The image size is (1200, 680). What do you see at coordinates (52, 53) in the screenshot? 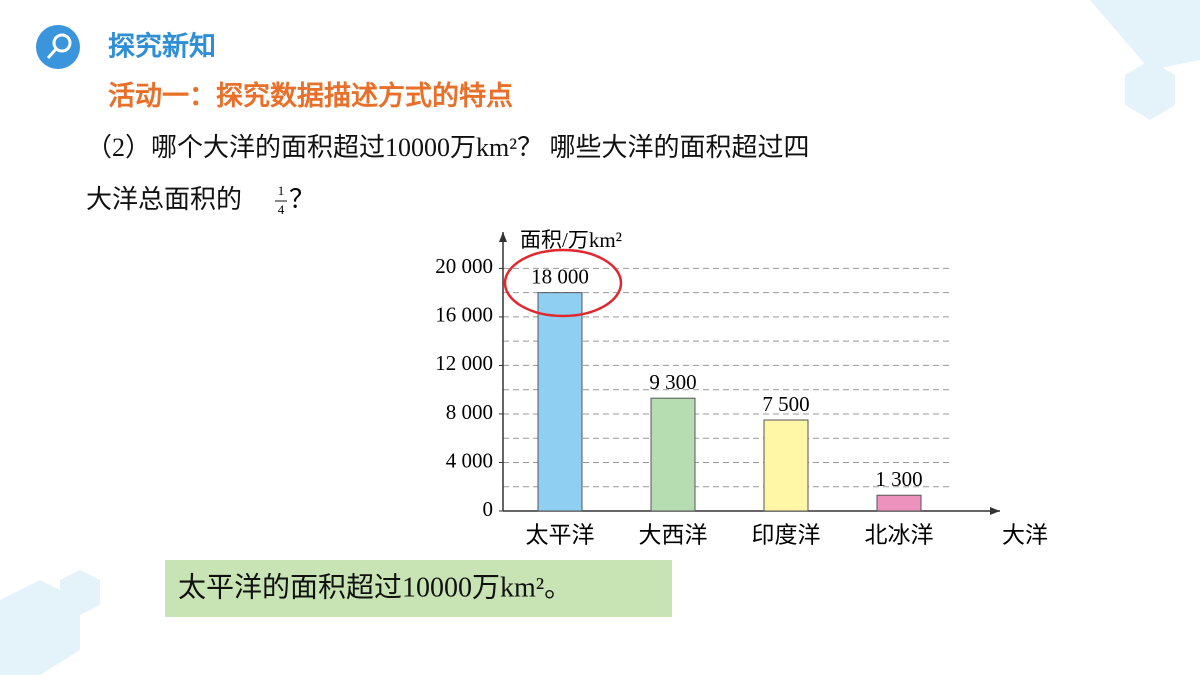
I see `icon-handle` at bounding box center [52, 53].